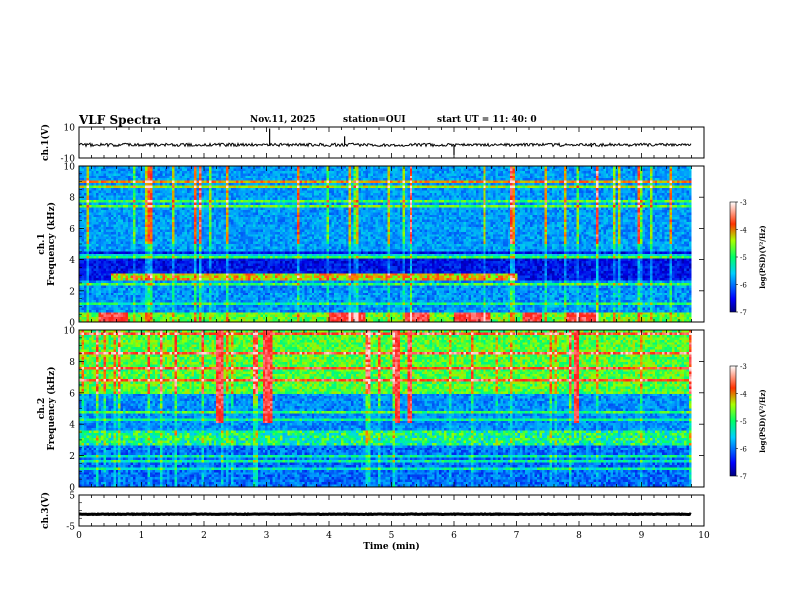  Describe the element at coordinates (391, 546) in the screenshot. I see `x-axis-label: Time (min)` at that location.